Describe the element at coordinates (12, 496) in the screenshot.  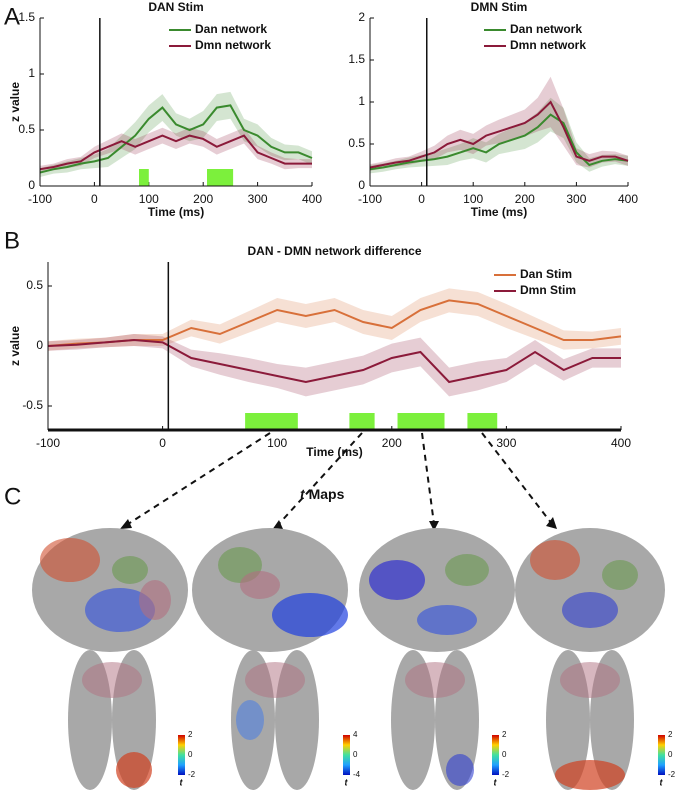
I see `panel-label: C` at that location.